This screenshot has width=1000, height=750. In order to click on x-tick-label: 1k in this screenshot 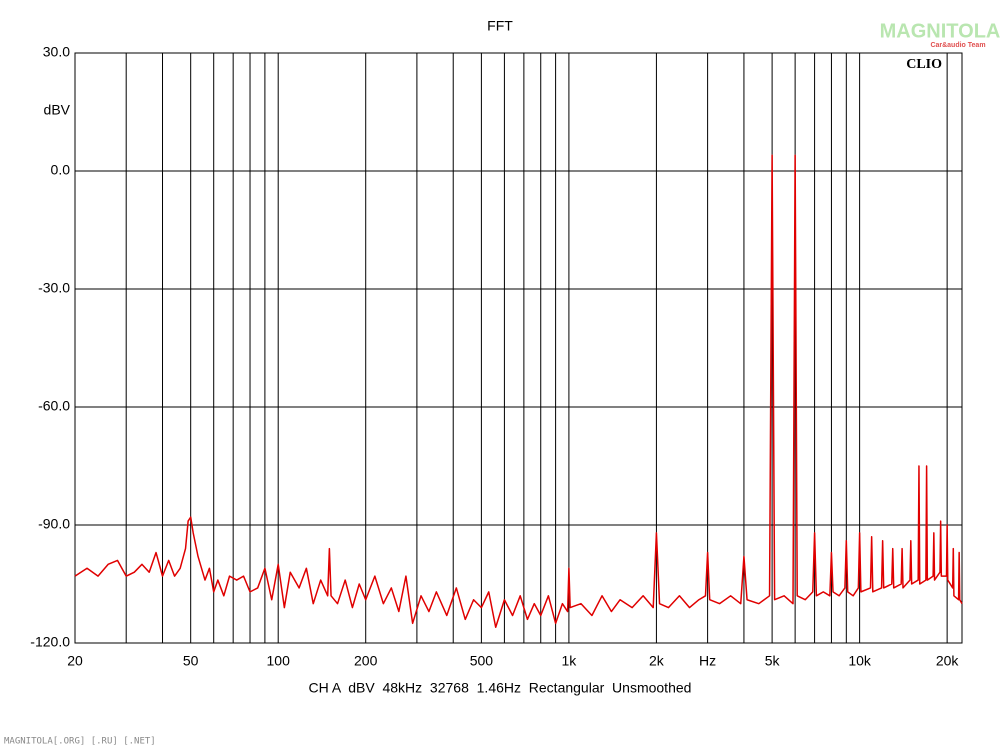, I will do `click(570, 661)`.